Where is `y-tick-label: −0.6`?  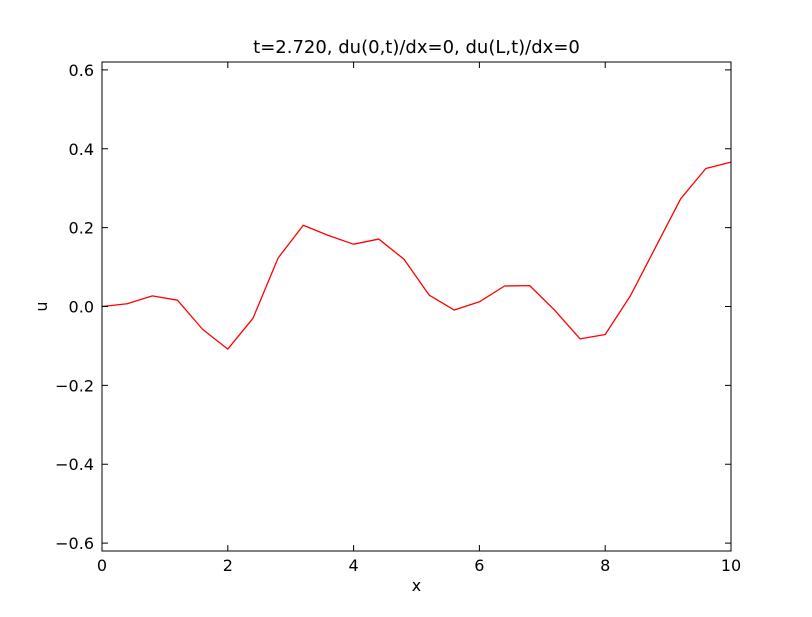 y-tick-label: −0.6 is located at coordinates (74, 543).